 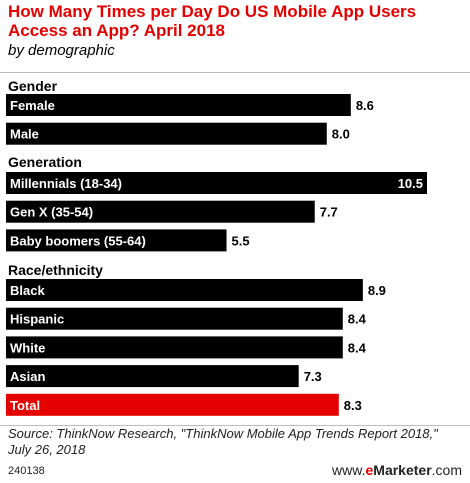 What do you see at coordinates (402, 470) in the screenshot?
I see `brand-name: Marketer` at bounding box center [402, 470].